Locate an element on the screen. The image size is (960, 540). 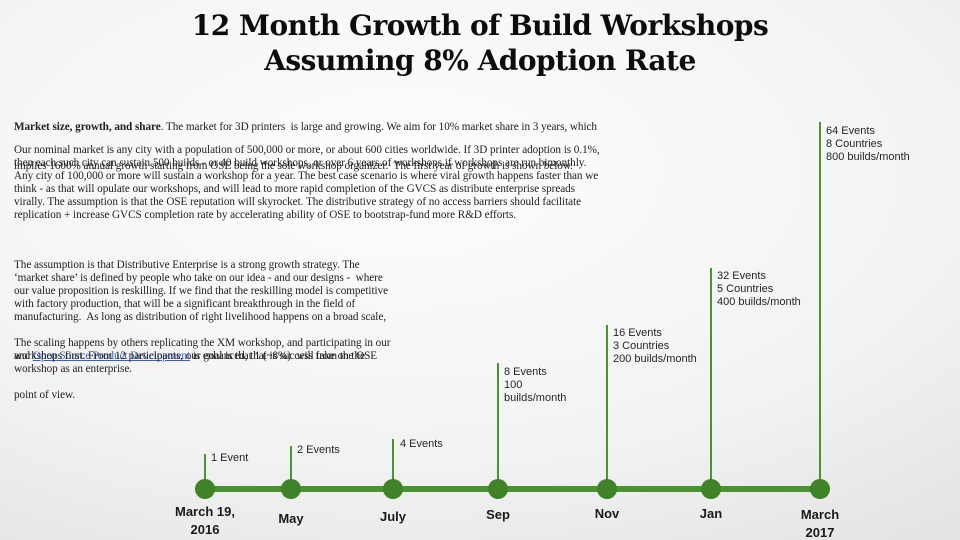
milestone-annotation: 1 Event is located at coordinates (230, 458).